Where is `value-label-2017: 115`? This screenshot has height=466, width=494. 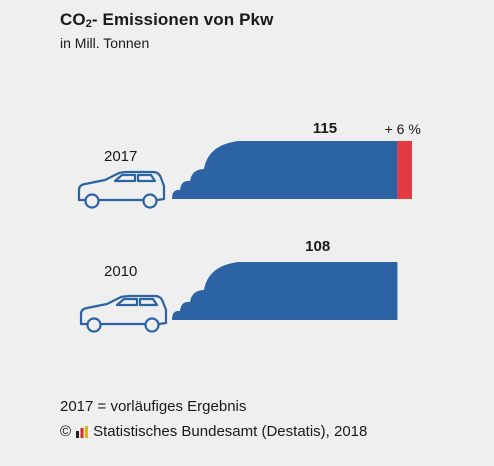 value-label-2017: 115 is located at coordinates (325, 128).